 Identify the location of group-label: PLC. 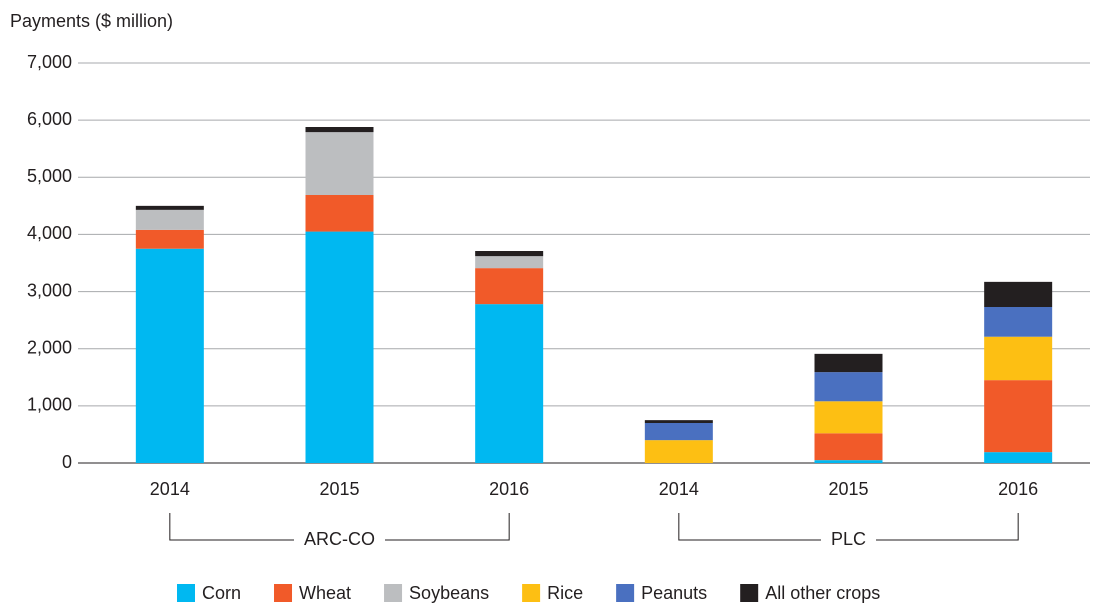
(848, 539).